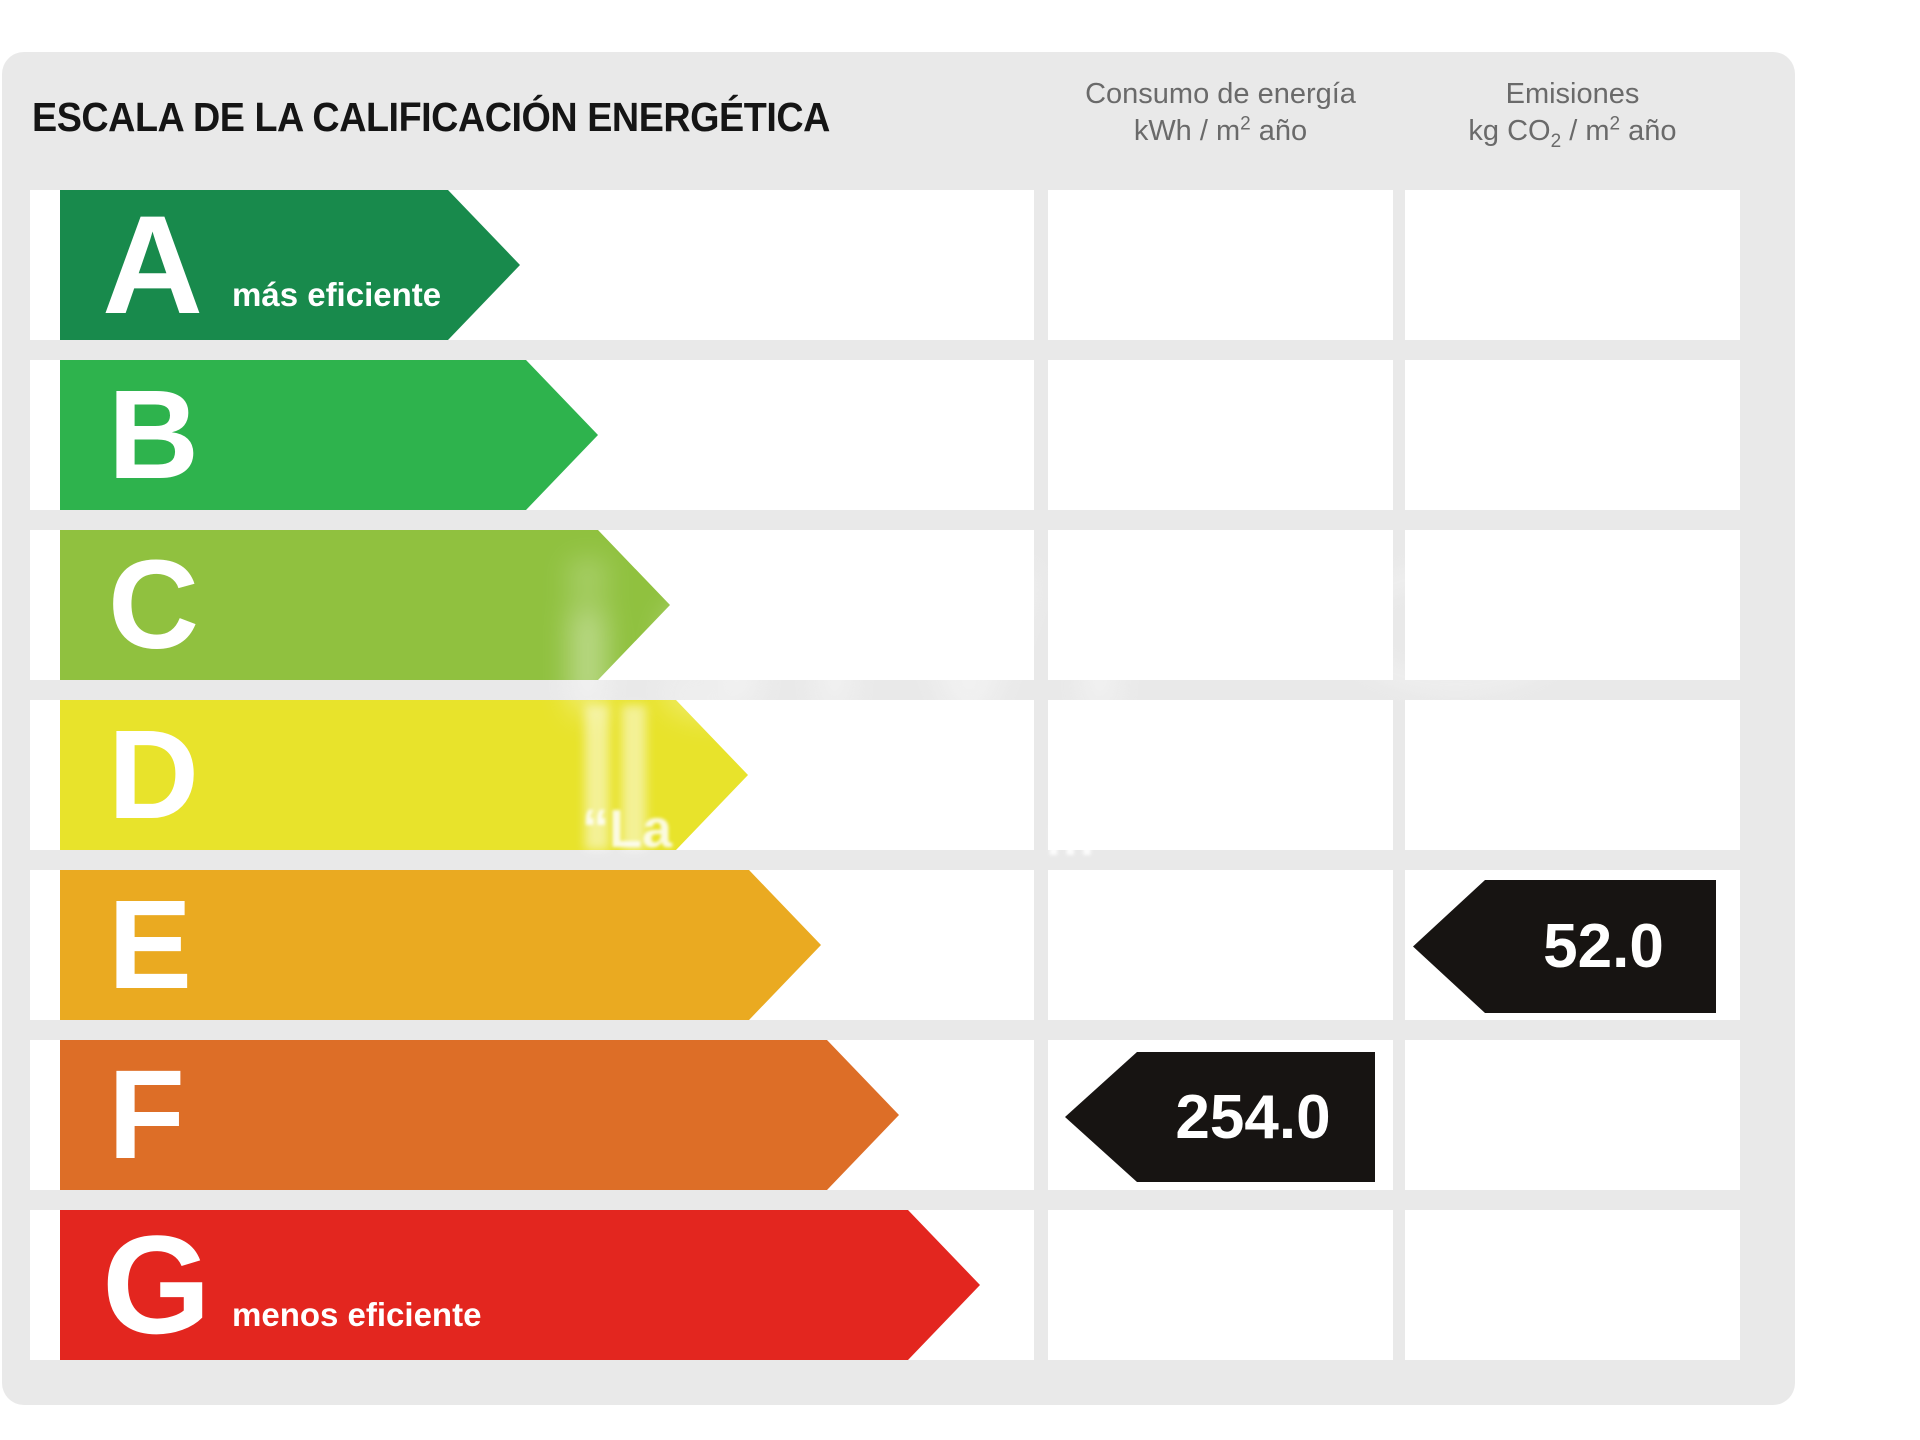 The height and width of the screenshot is (1440, 1920). What do you see at coordinates (329, 435) in the screenshot?
I see `rating-arrow-b: B` at bounding box center [329, 435].